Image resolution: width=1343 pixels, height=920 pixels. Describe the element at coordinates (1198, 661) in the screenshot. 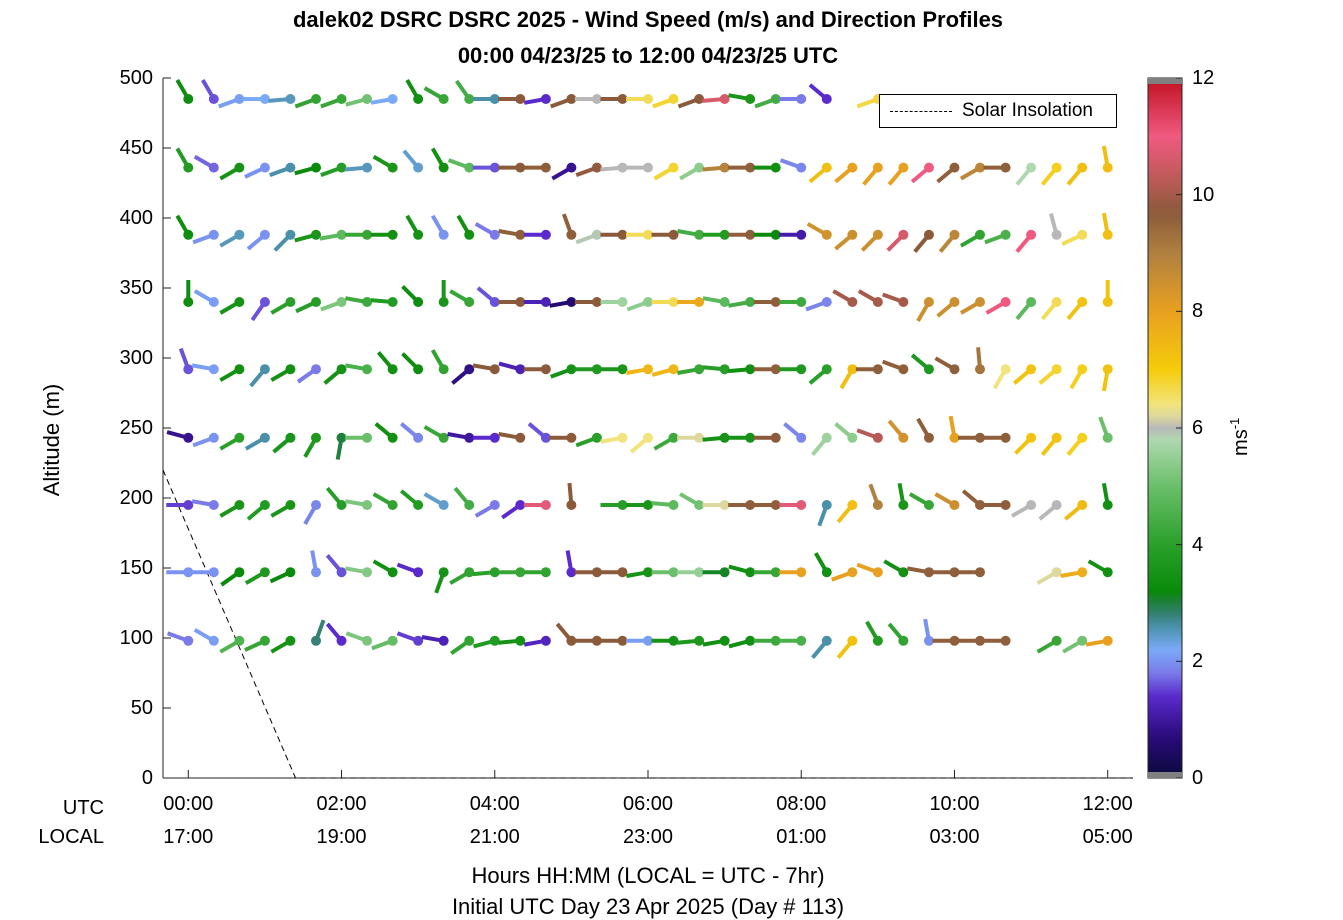

I see `colorbar-tick-label: 2` at that location.